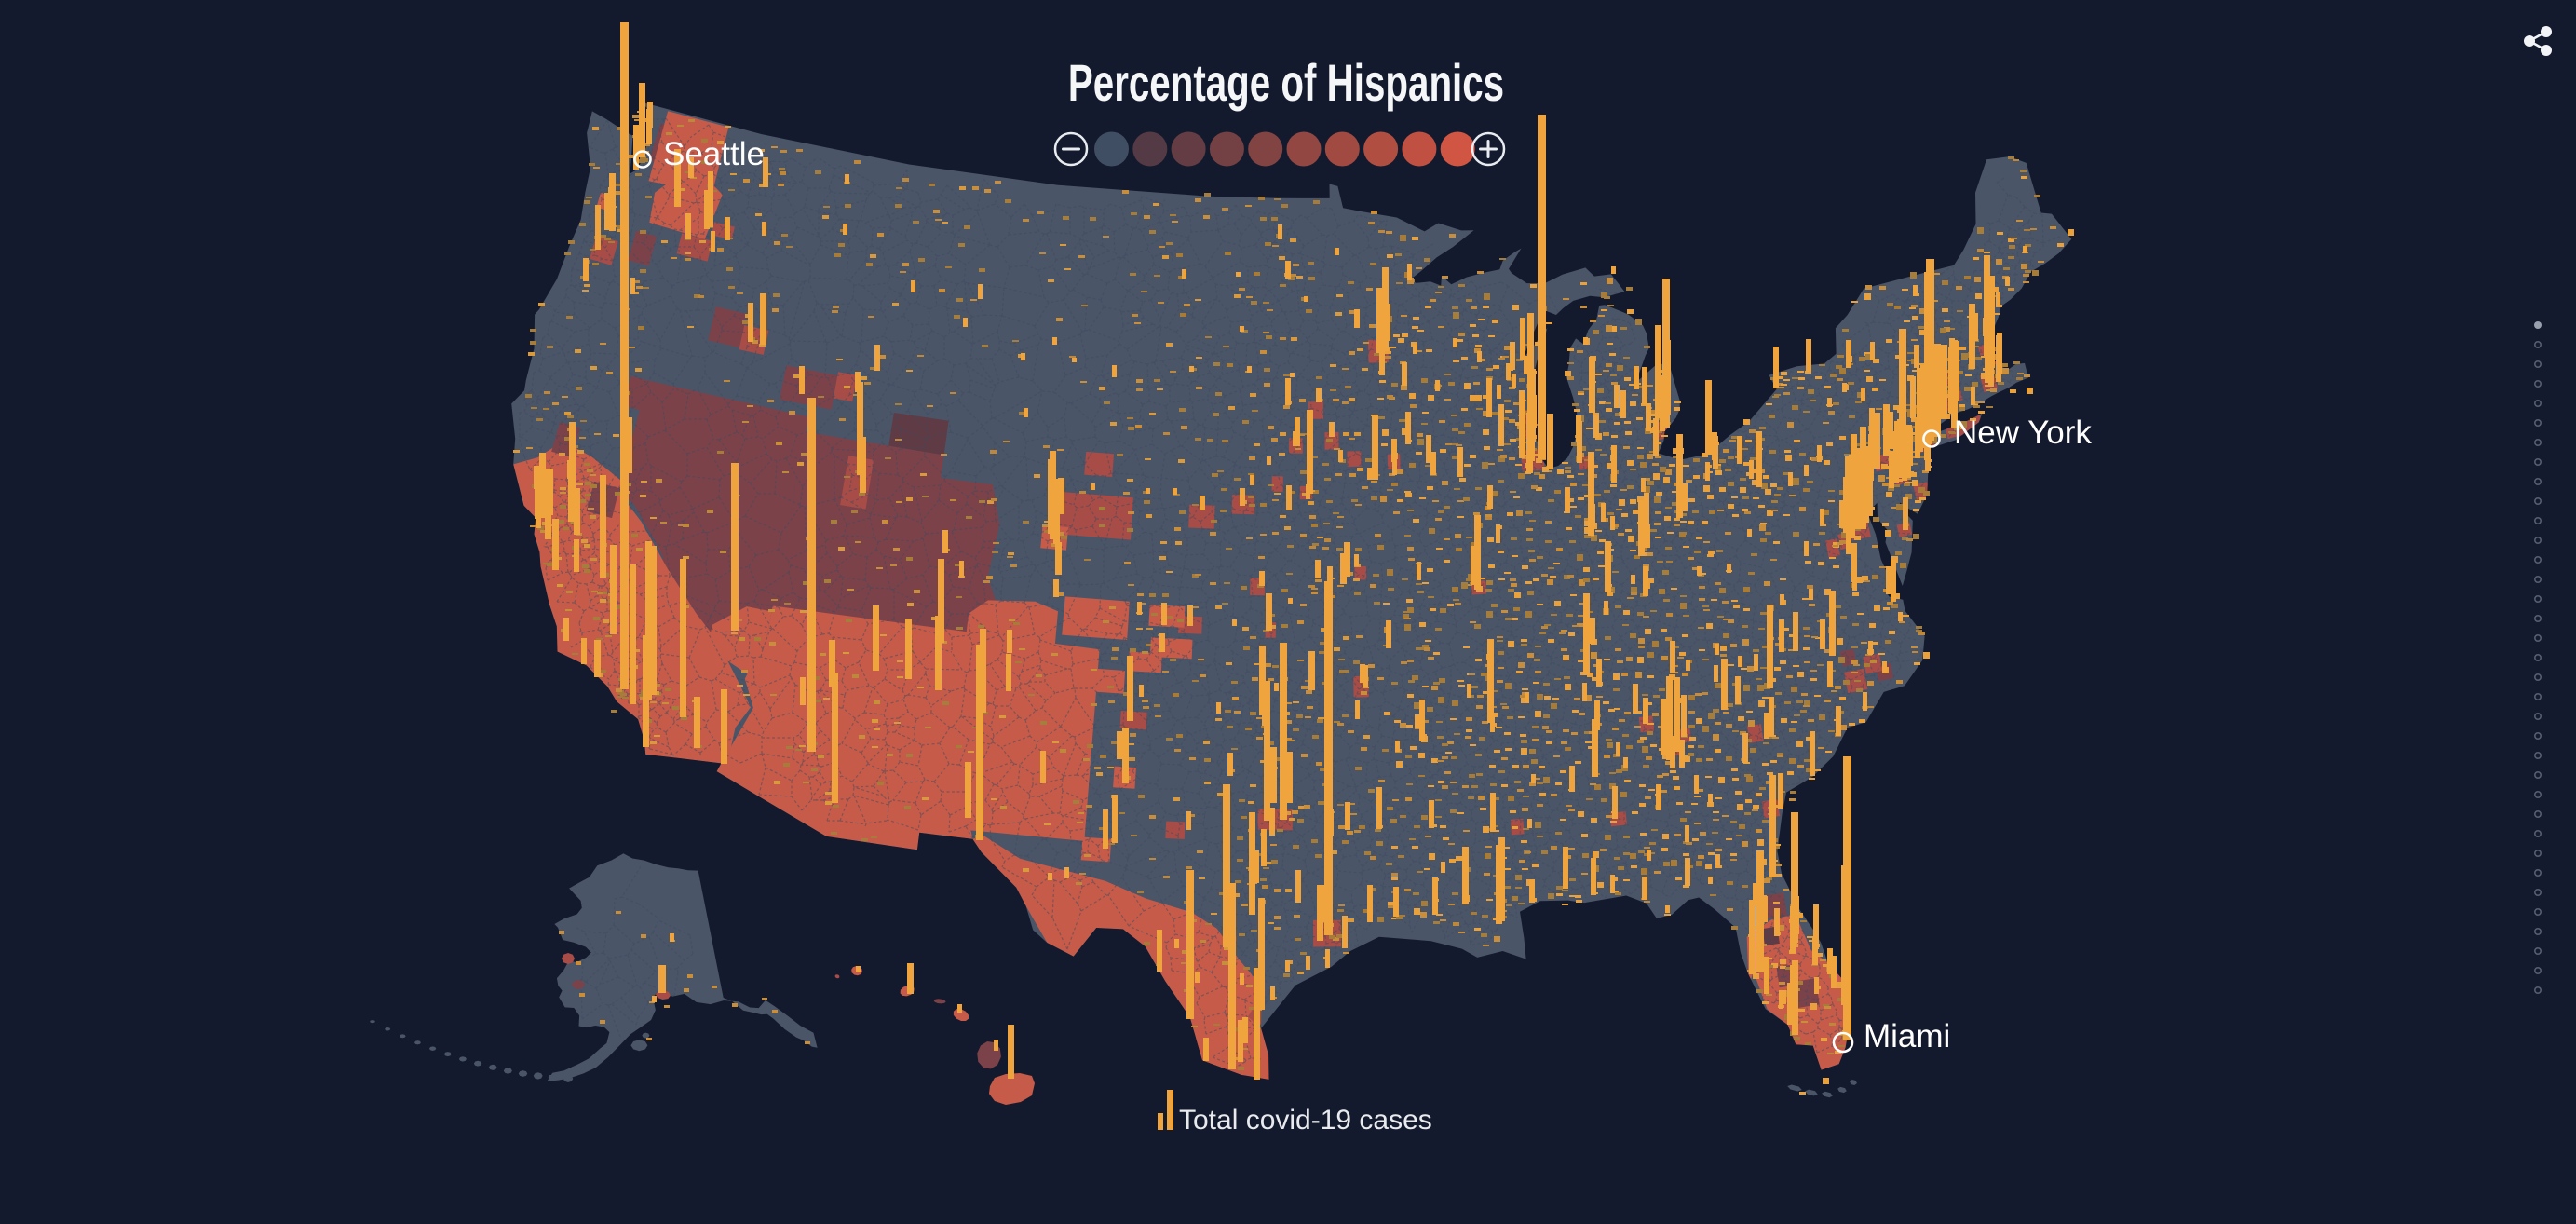 Image resolution: width=2576 pixels, height=1224 pixels. Describe the element at coordinates (714, 154) in the screenshot. I see `svg-text: Seattle` at that location.